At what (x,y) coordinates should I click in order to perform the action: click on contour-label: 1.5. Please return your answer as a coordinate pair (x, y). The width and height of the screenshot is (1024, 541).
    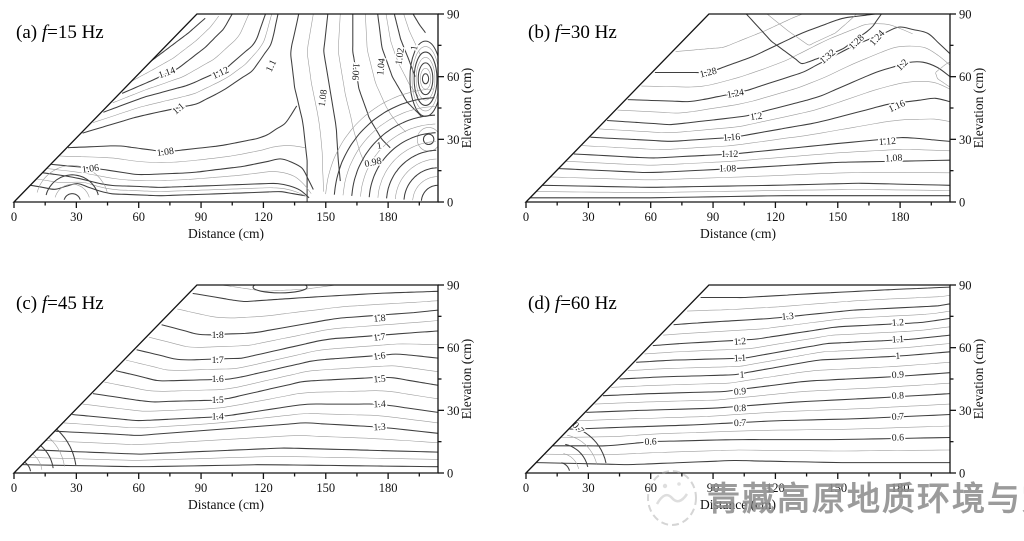
    Looking at the image, I should click on (218, 400).